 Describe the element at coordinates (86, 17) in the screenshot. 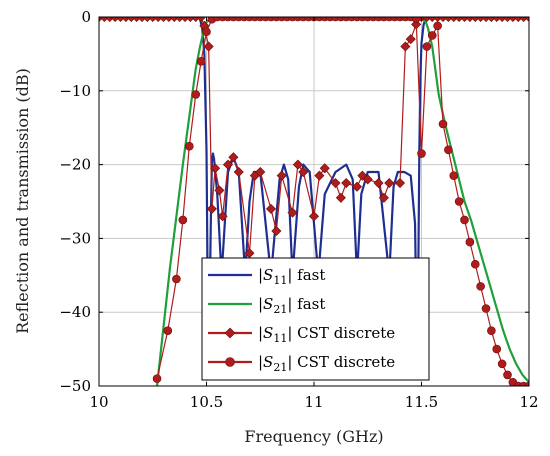

I see `y-tick-label: 0` at that location.